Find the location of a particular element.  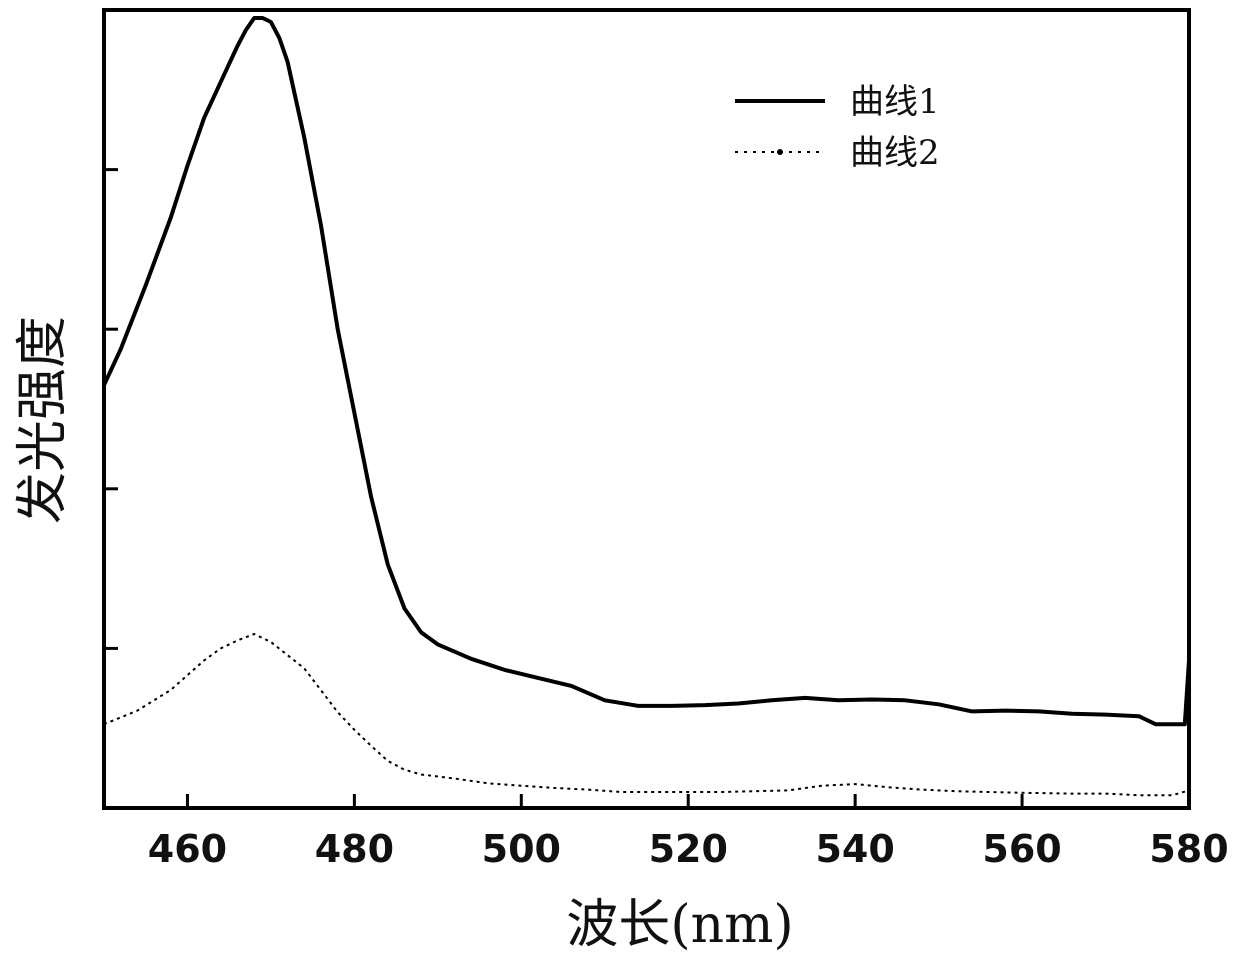

x-tick-label-520: 520 is located at coordinates (688, 849).